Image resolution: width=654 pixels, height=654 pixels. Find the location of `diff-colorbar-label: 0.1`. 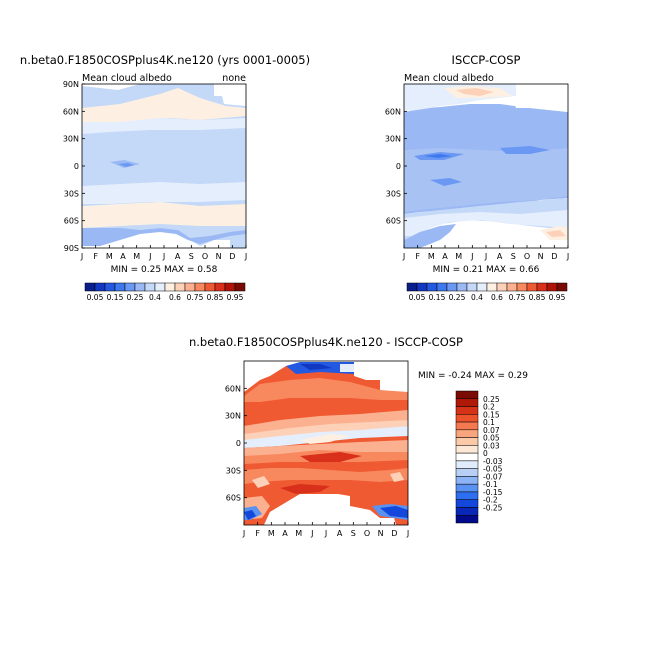

diff-colorbar-label: 0.1 is located at coordinates (489, 422).